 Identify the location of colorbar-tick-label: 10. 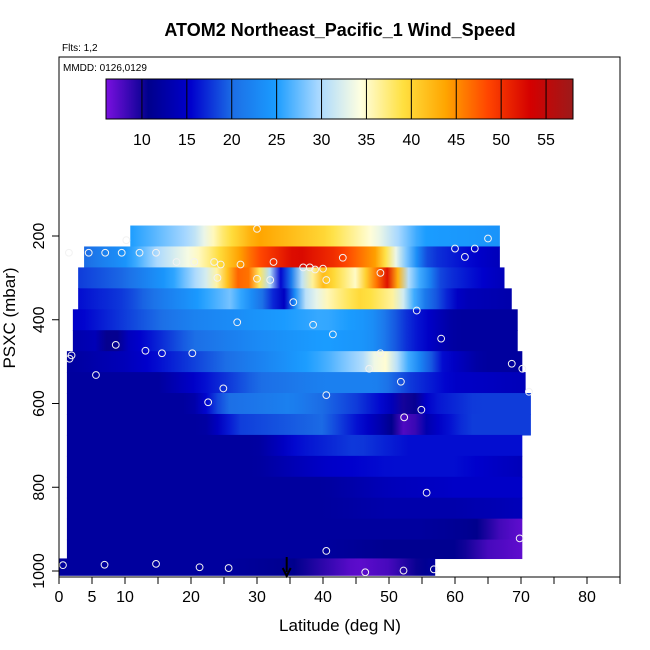
(142, 140).